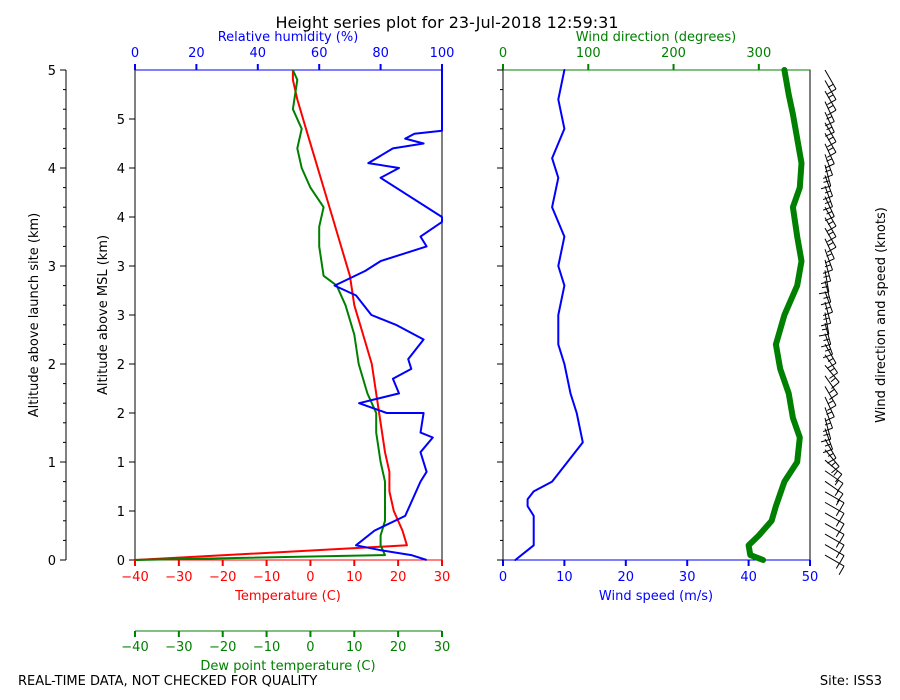 The height and width of the screenshot is (700, 900). What do you see at coordinates (850, 681) in the screenshot?
I see `site-label: Site: ISS3` at bounding box center [850, 681].